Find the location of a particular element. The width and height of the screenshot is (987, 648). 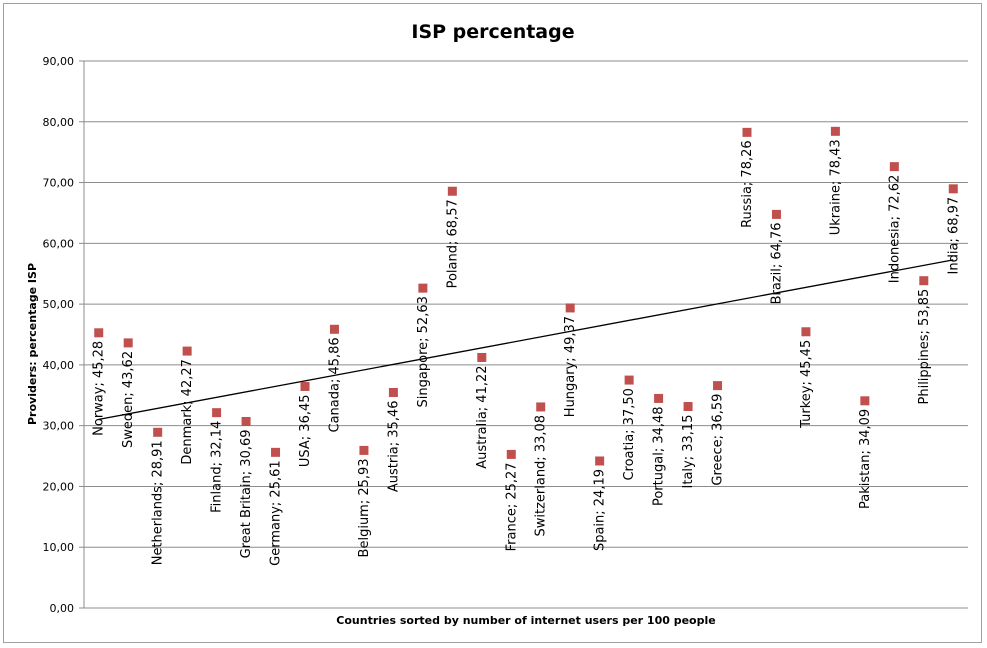

data-label: Austria; 35,46 is located at coordinates (393, 446).